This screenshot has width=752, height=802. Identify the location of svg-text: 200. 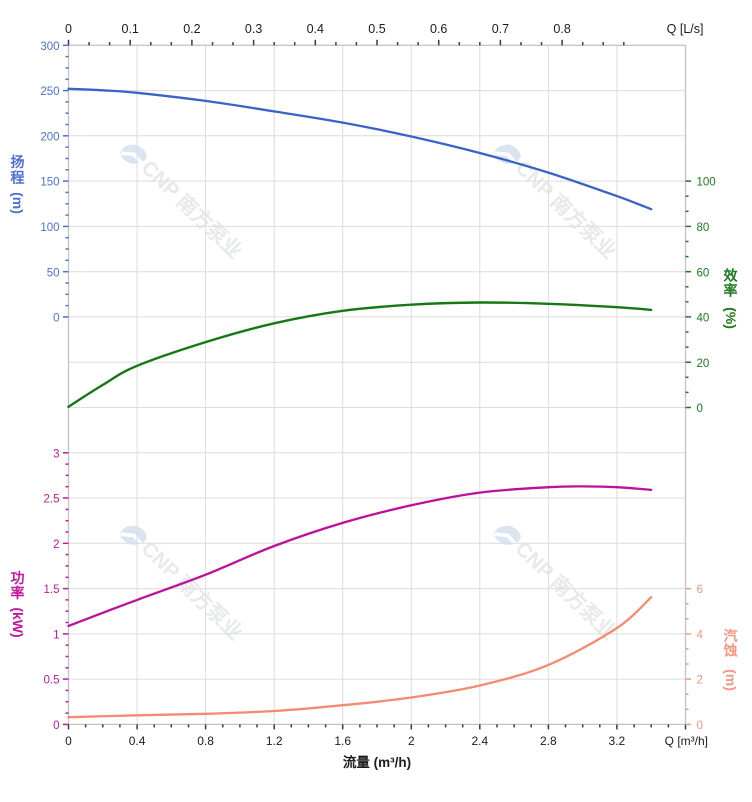
(49, 137).